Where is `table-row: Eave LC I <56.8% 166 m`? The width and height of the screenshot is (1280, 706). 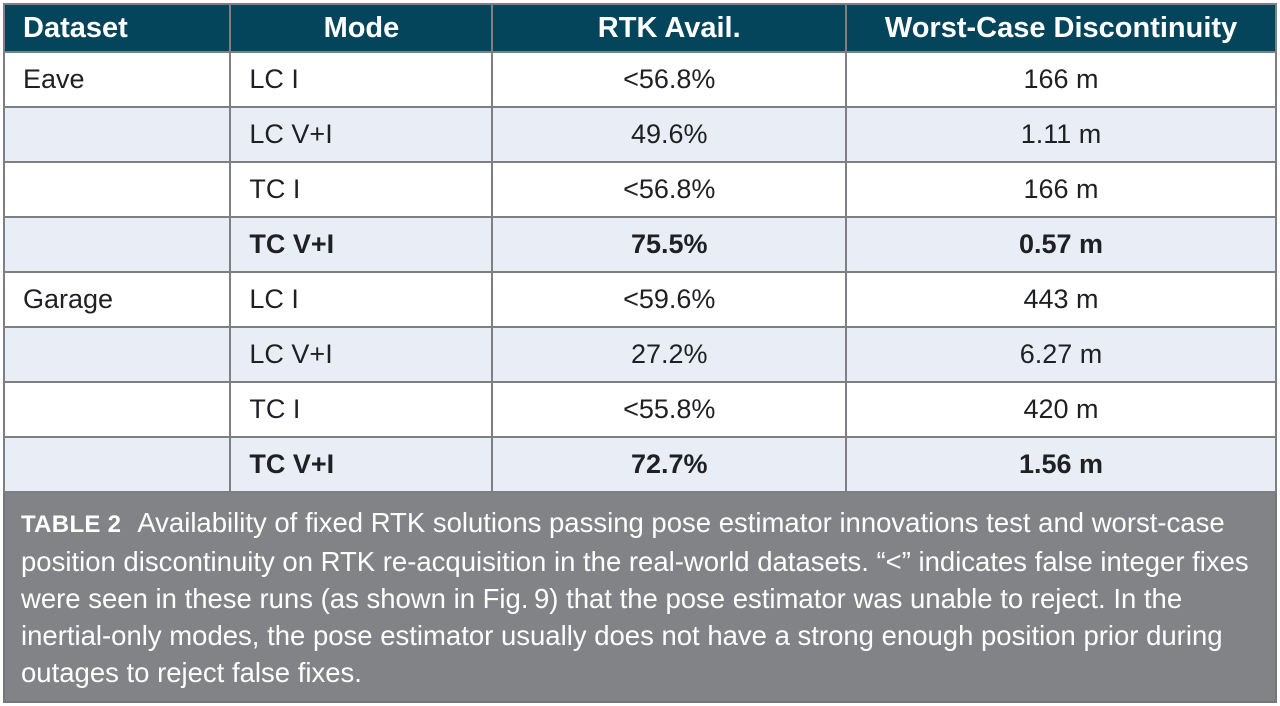
table-row: Eave LC I <56.8% 166 m is located at coordinates (639, 79).